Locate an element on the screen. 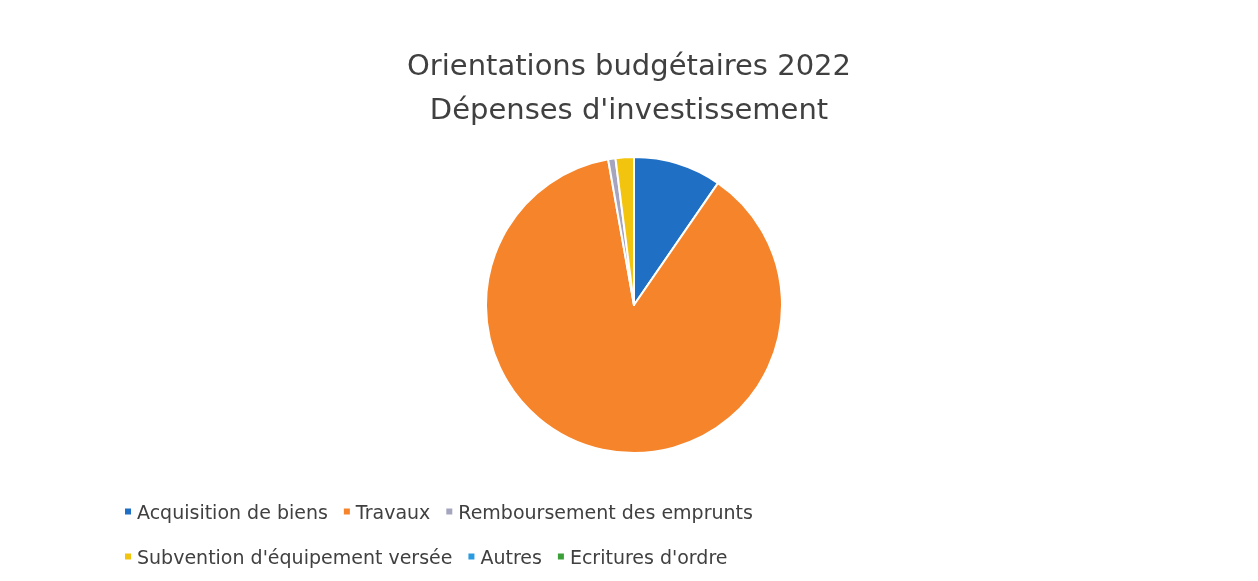 The width and height of the screenshot is (1258, 581). legend-label: Acquisition de biens is located at coordinates (232, 511).